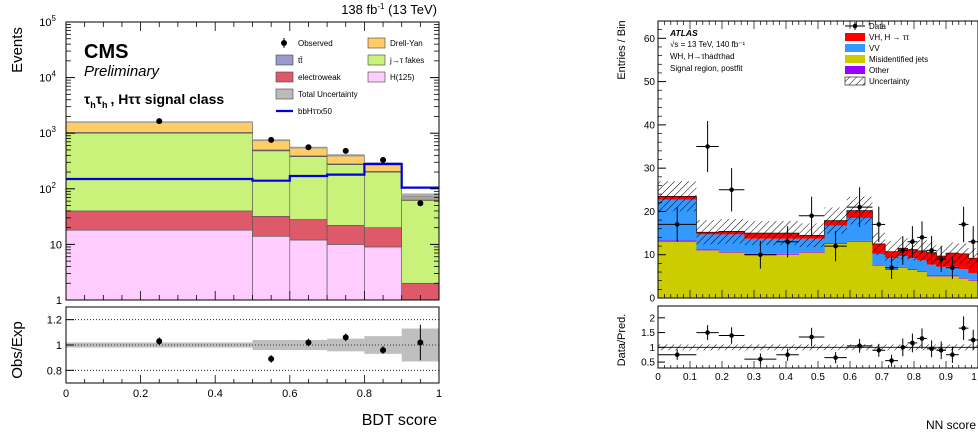  Describe the element at coordinates (364, 394) in the screenshot. I see `cms-x-tick-label-4: 0.8` at that location.